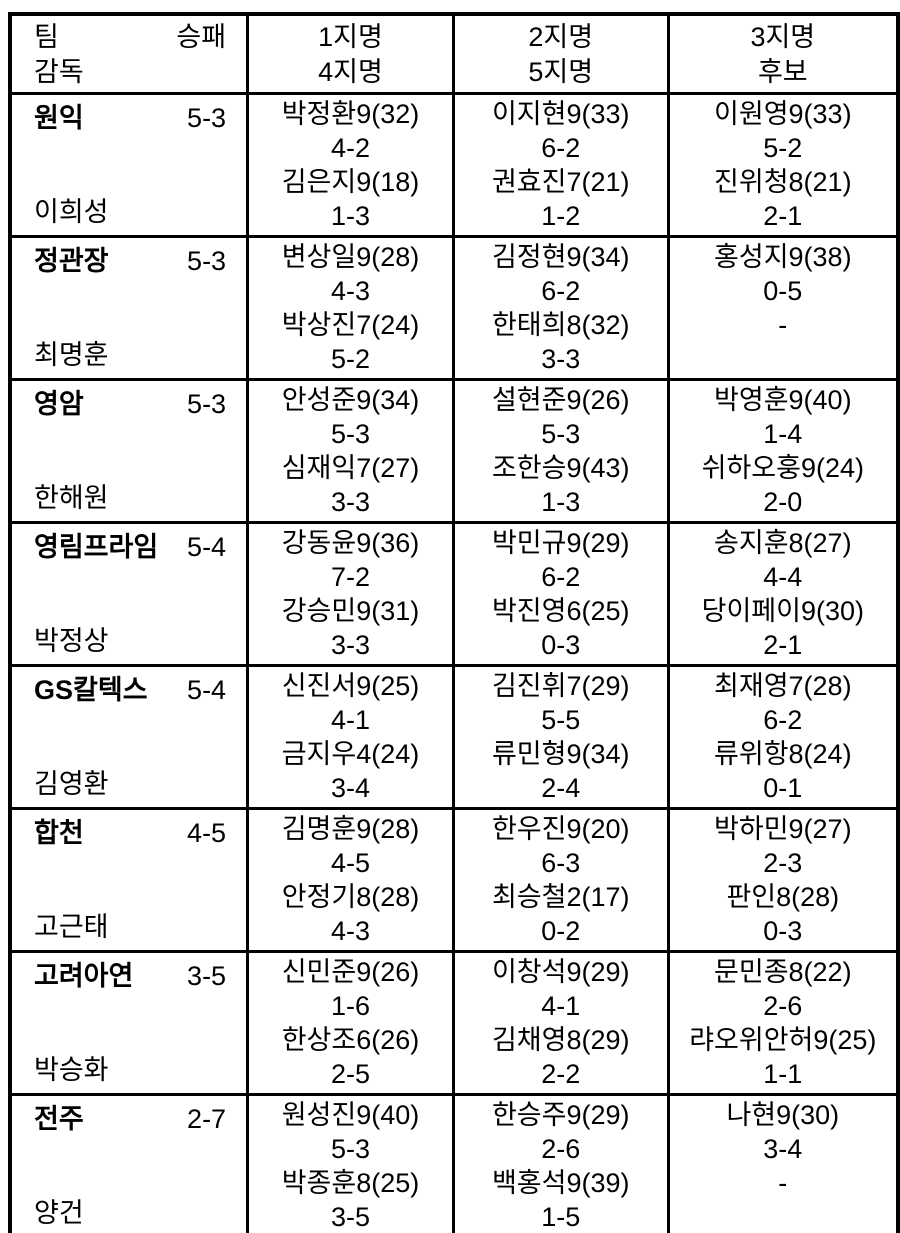  I want to click on player-name: 류민형9(34), so click(560, 753).